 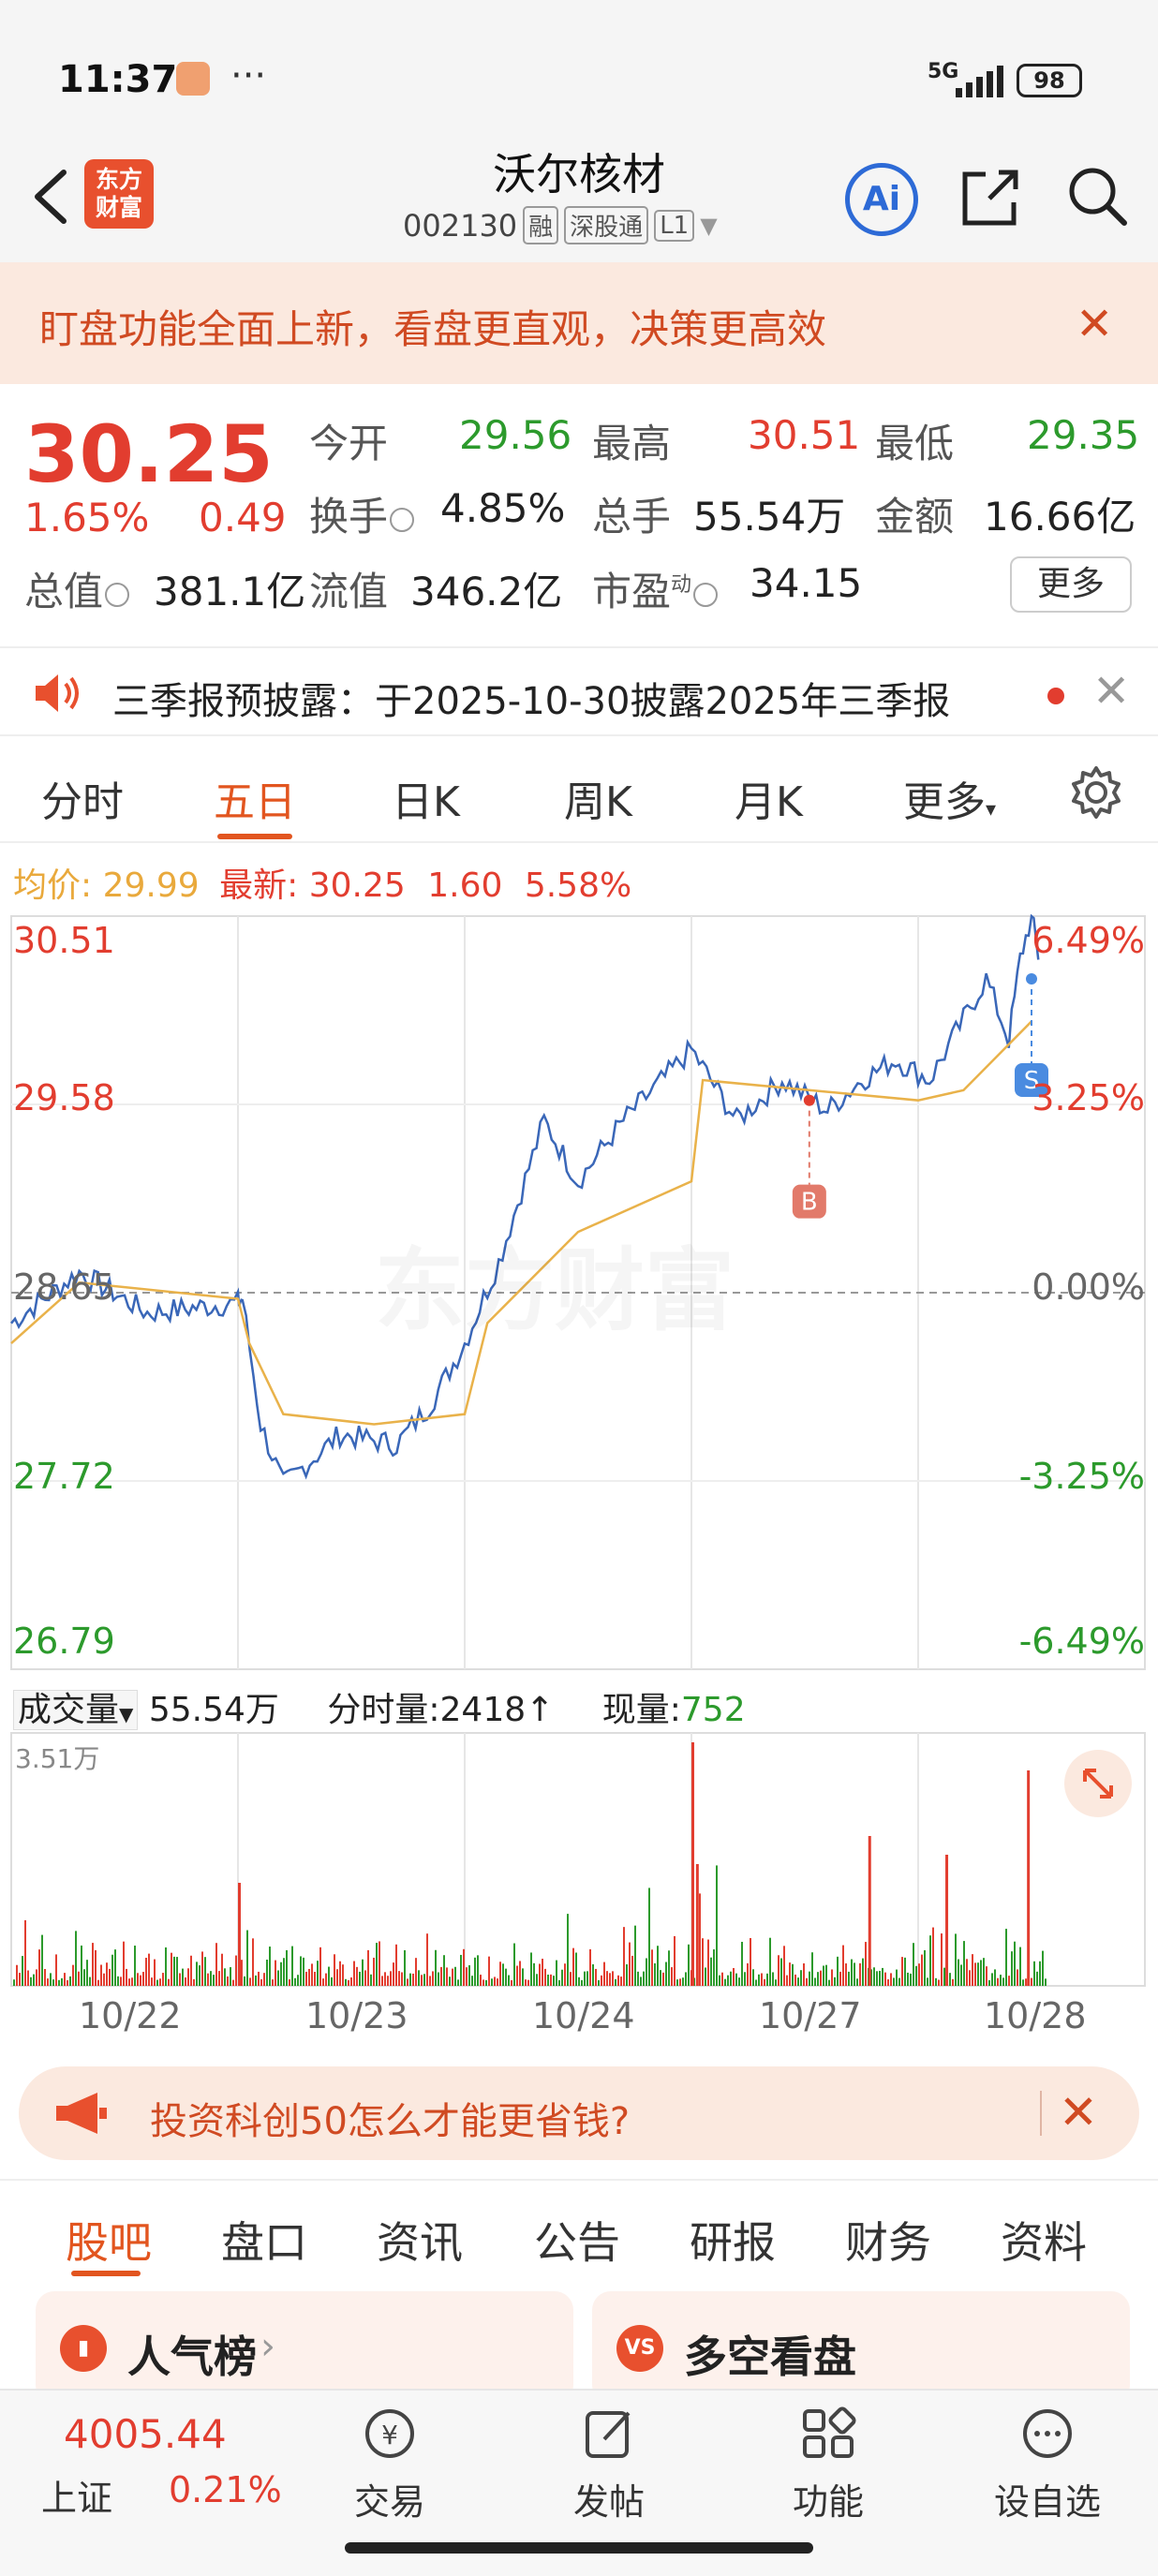 What do you see at coordinates (426, 802) in the screenshot?
I see `tab-daily-k: 日K` at bounding box center [426, 802].